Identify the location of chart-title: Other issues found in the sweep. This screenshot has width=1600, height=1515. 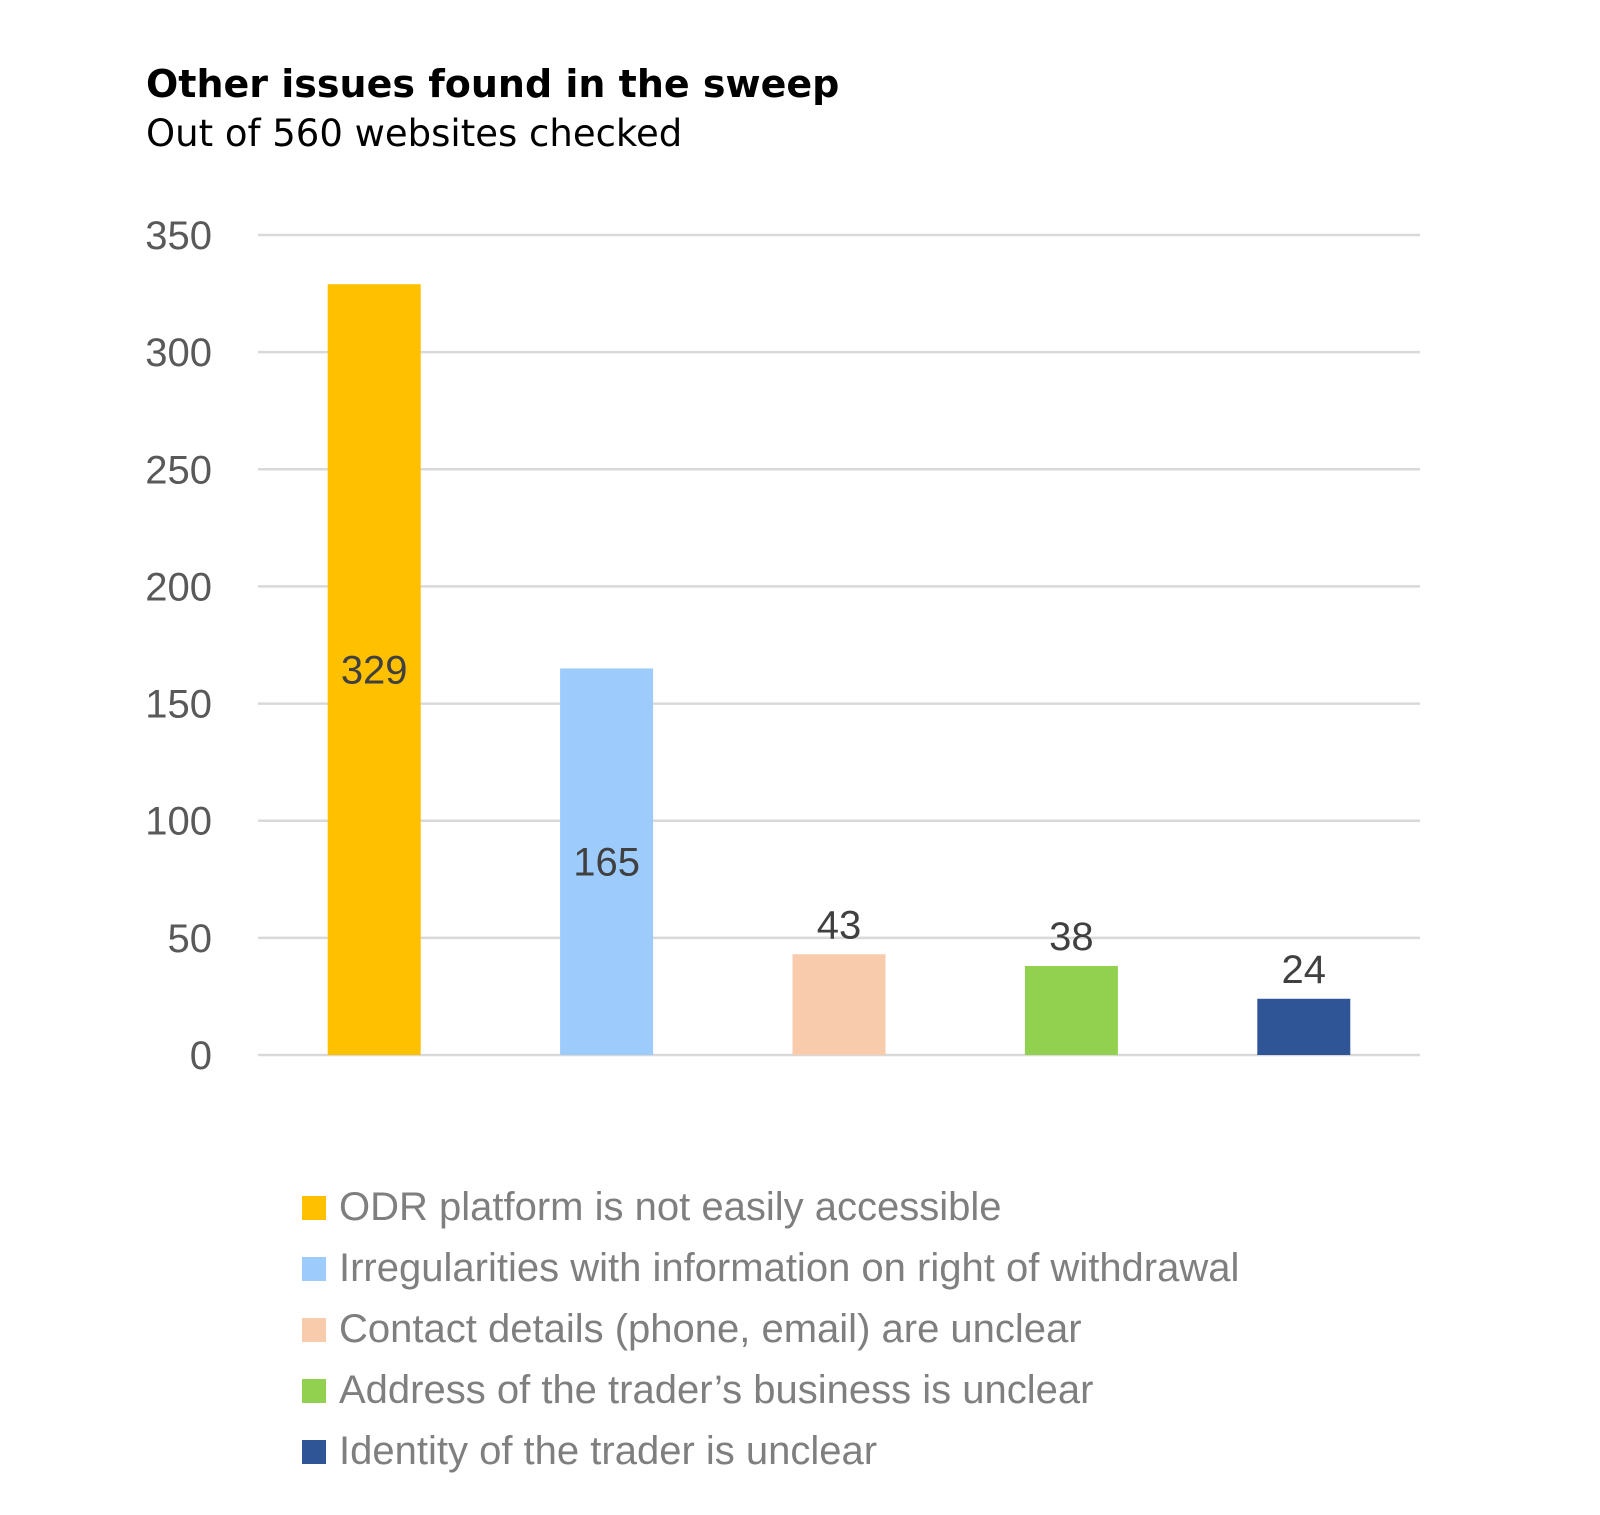
(493, 84).